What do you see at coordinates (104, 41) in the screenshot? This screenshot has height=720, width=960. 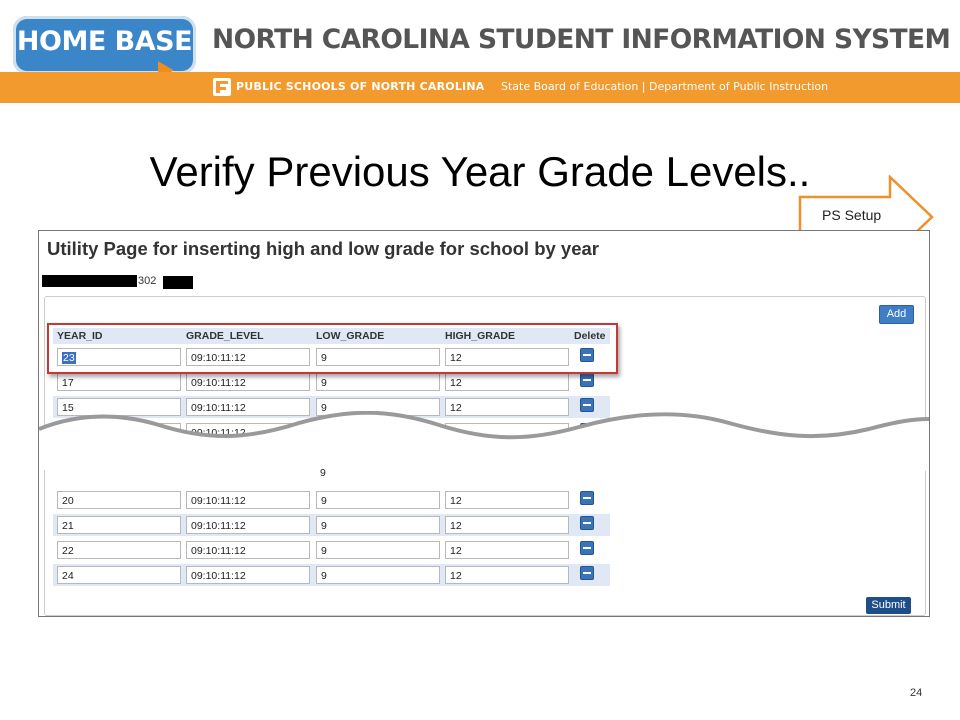 I see `home-base-logo-text: HOME BASE` at bounding box center [104, 41].